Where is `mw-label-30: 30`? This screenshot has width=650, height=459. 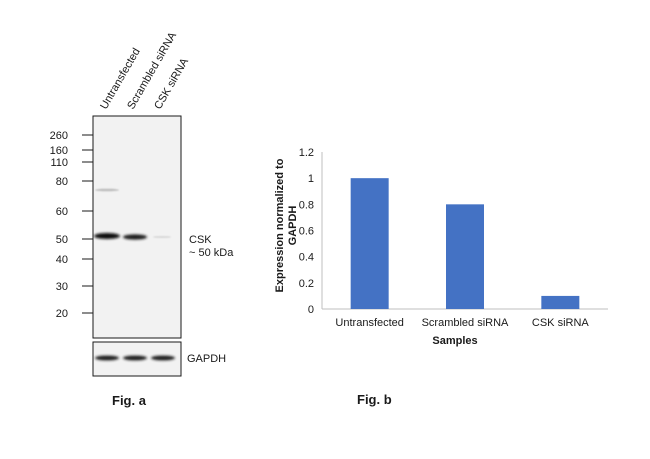 mw-label-30: 30 is located at coordinates (62, 287).